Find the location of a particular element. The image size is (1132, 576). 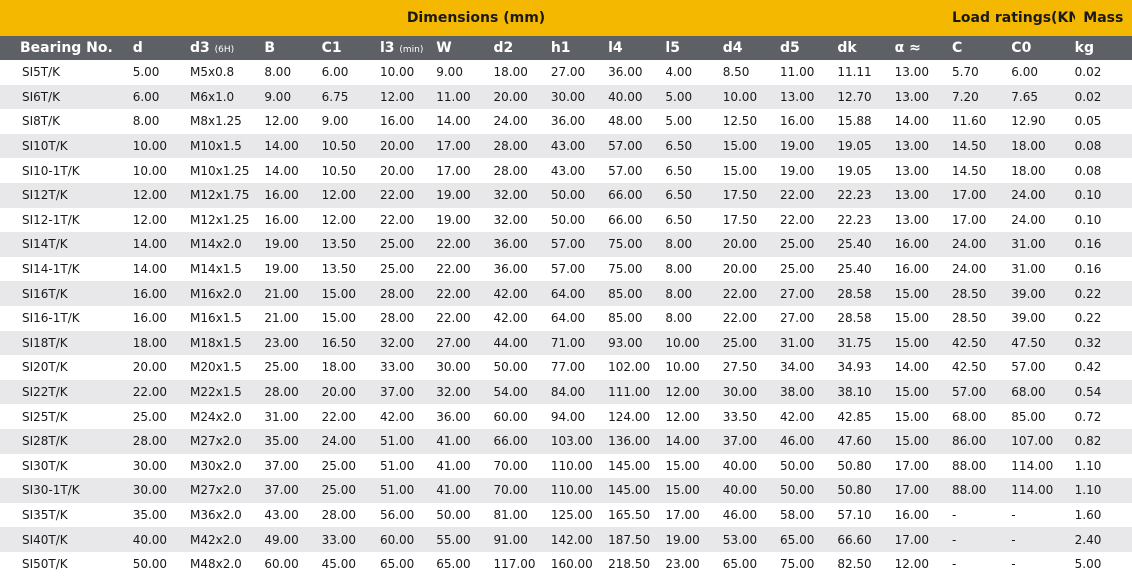

table-cell: 0.22 is located at coordinates (1103, 293).